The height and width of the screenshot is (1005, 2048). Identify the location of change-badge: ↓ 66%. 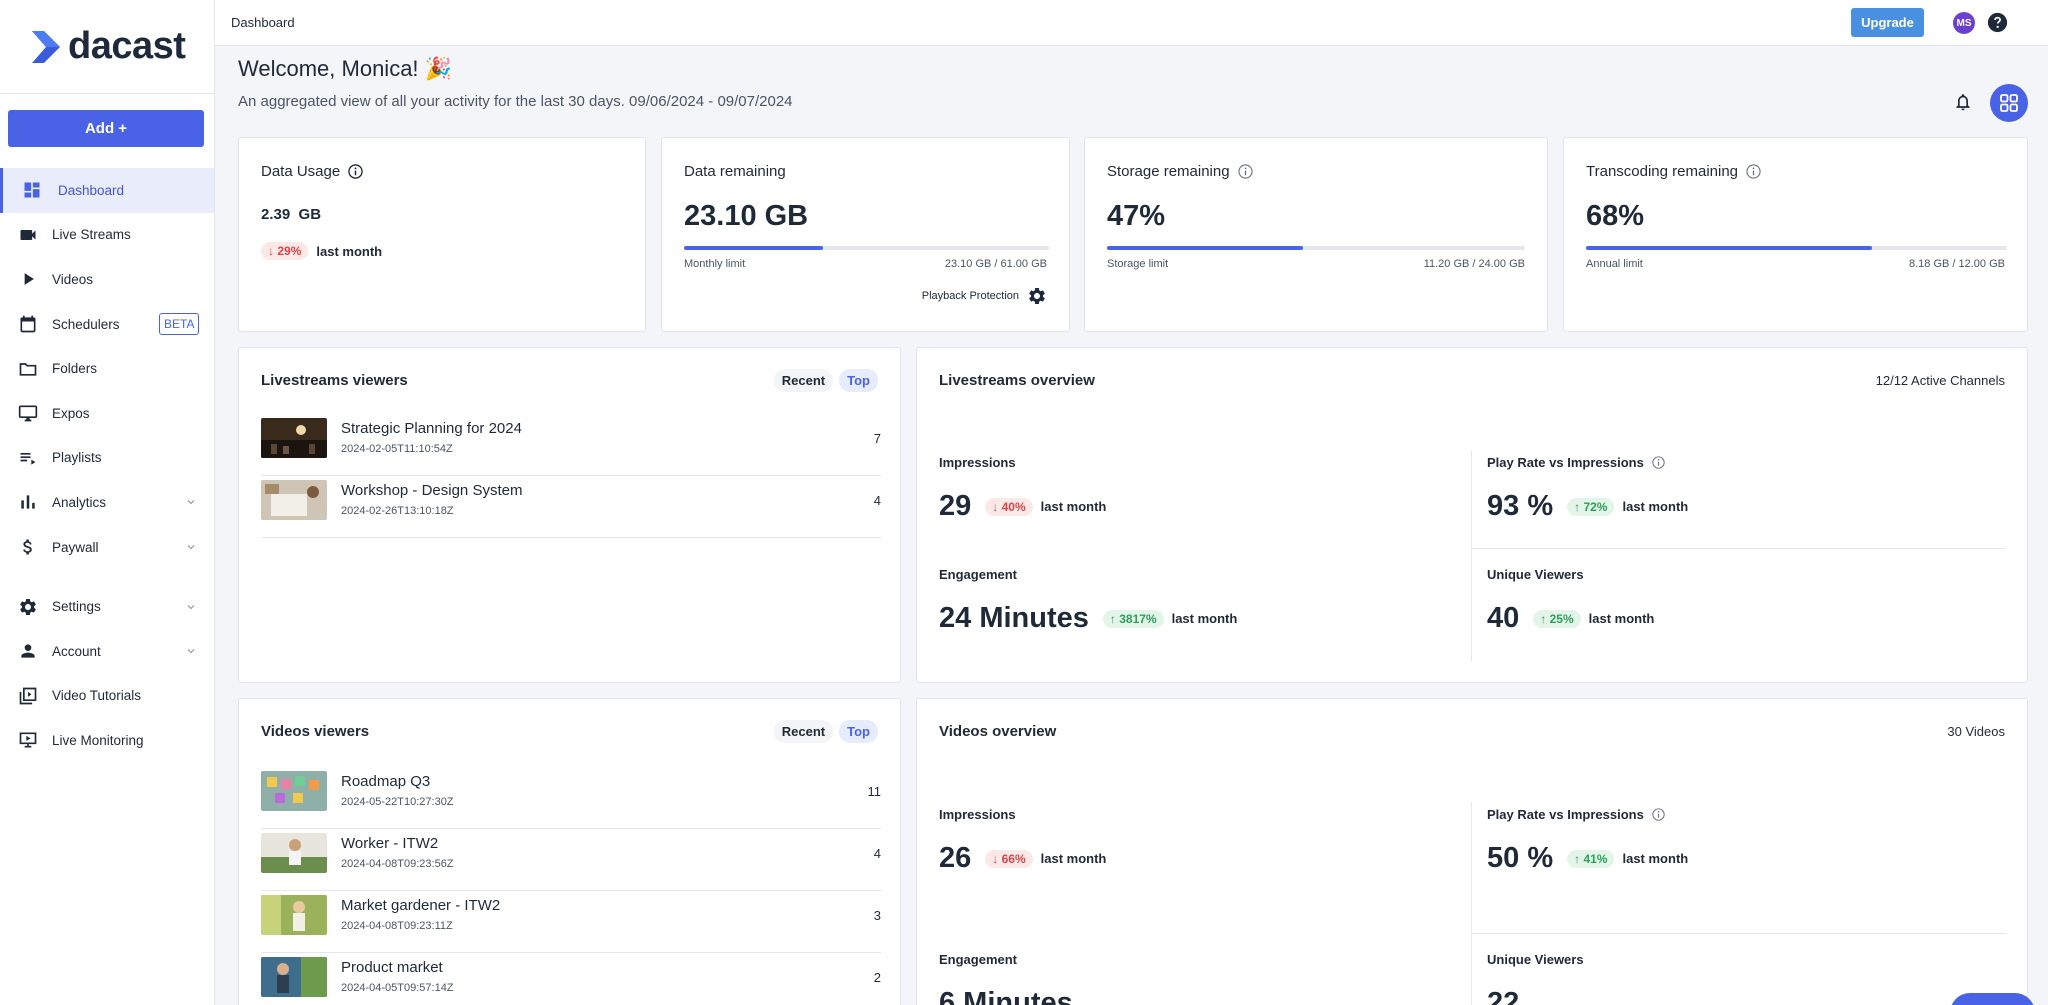
(1009, 858).